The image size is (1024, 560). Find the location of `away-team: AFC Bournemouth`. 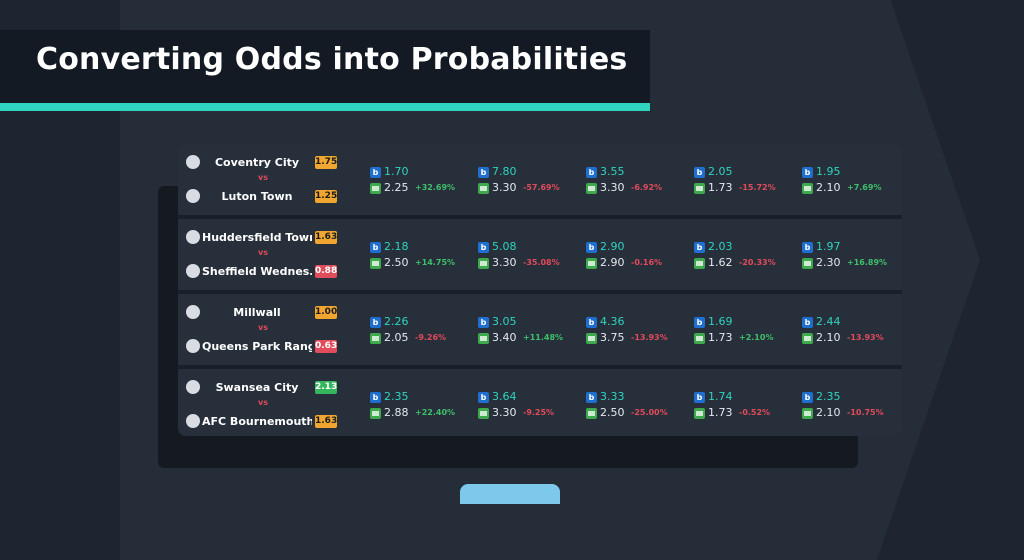

away-team: AFC Bournemouth is located at coordinates (258, 422).